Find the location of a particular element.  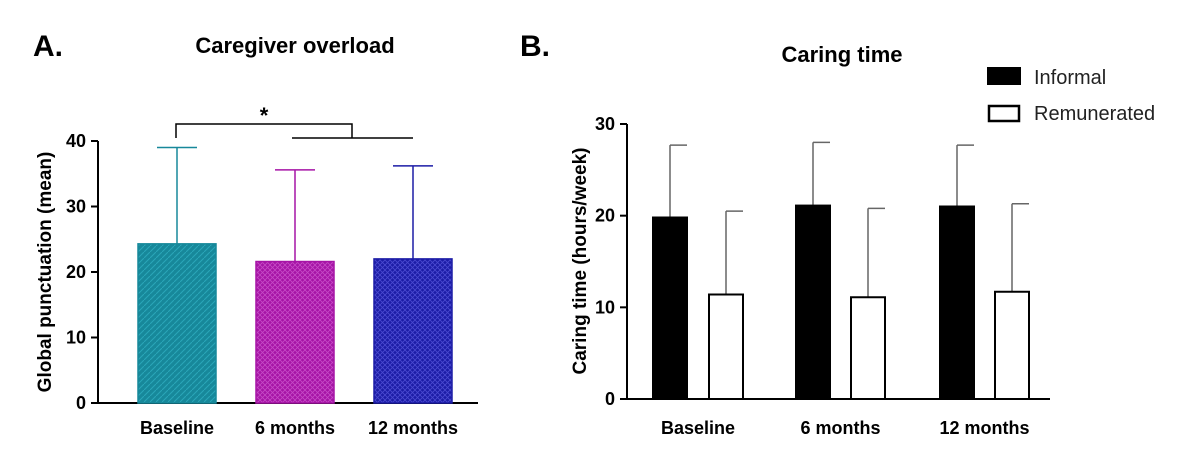

legend-label-informal: Informal is located at coordinates (1070, 78).